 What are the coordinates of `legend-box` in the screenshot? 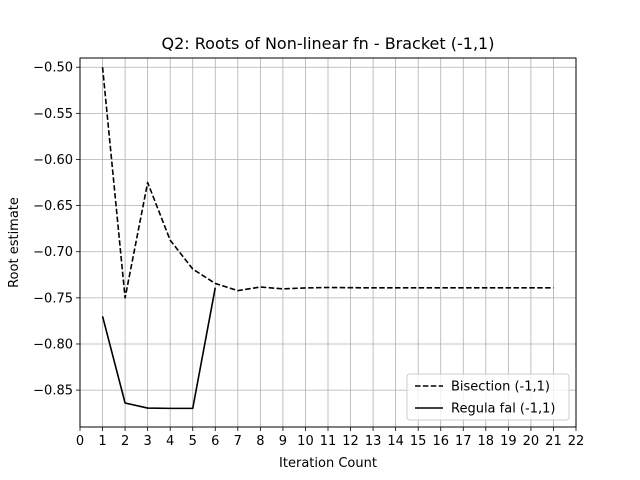 It's located at (488, 397).